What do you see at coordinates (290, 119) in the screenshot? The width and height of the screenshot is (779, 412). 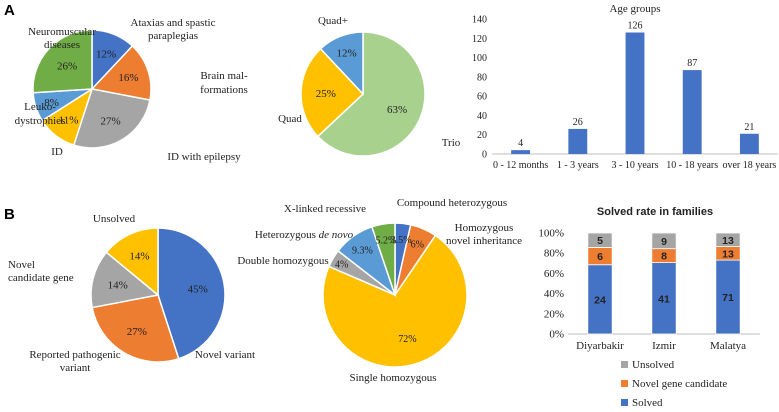 I see `slice-label-quad: Quad` at bounding box center [290, 119].